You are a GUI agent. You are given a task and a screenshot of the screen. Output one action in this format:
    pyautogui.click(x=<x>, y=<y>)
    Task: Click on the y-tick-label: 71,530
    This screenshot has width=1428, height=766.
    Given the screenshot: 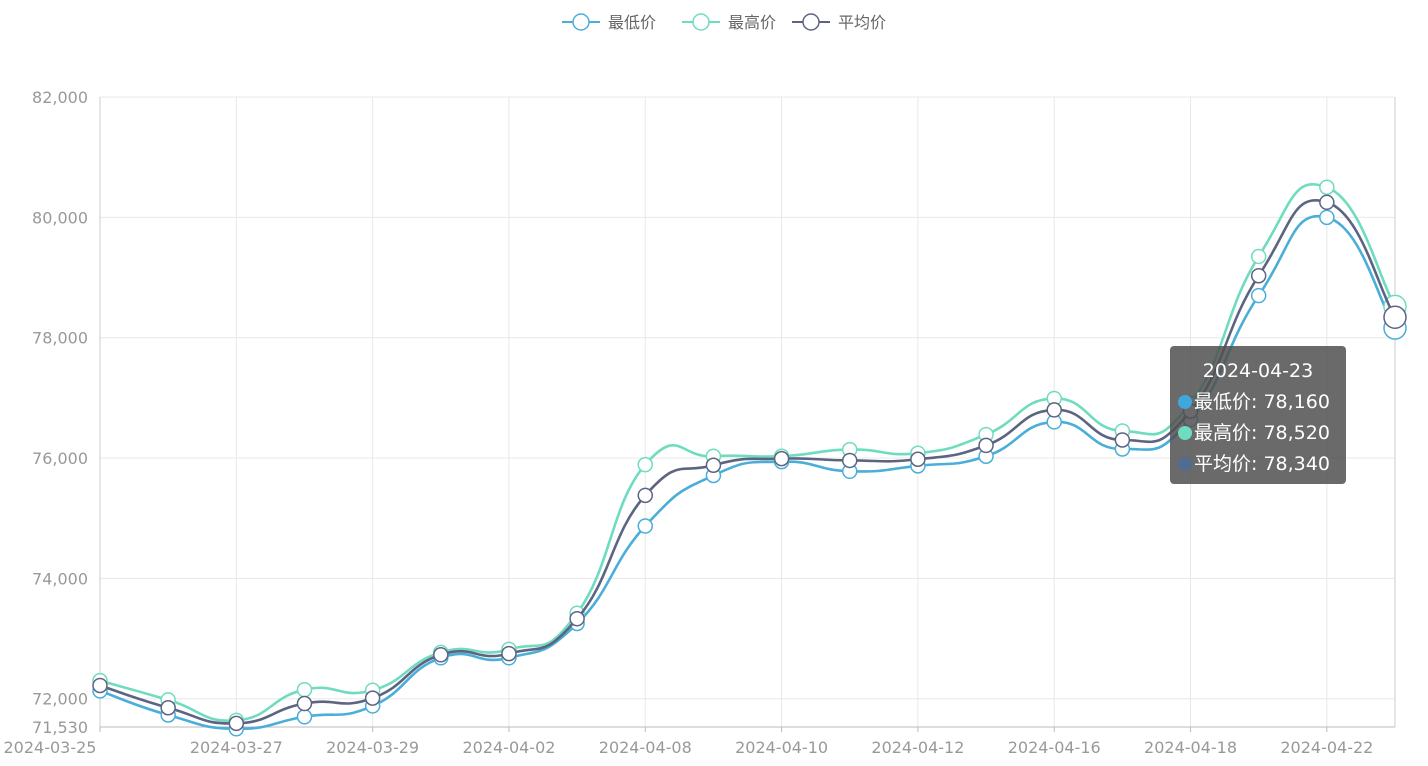 What is the action you would take?
    pyautogui.click(x=60, y=727)
    